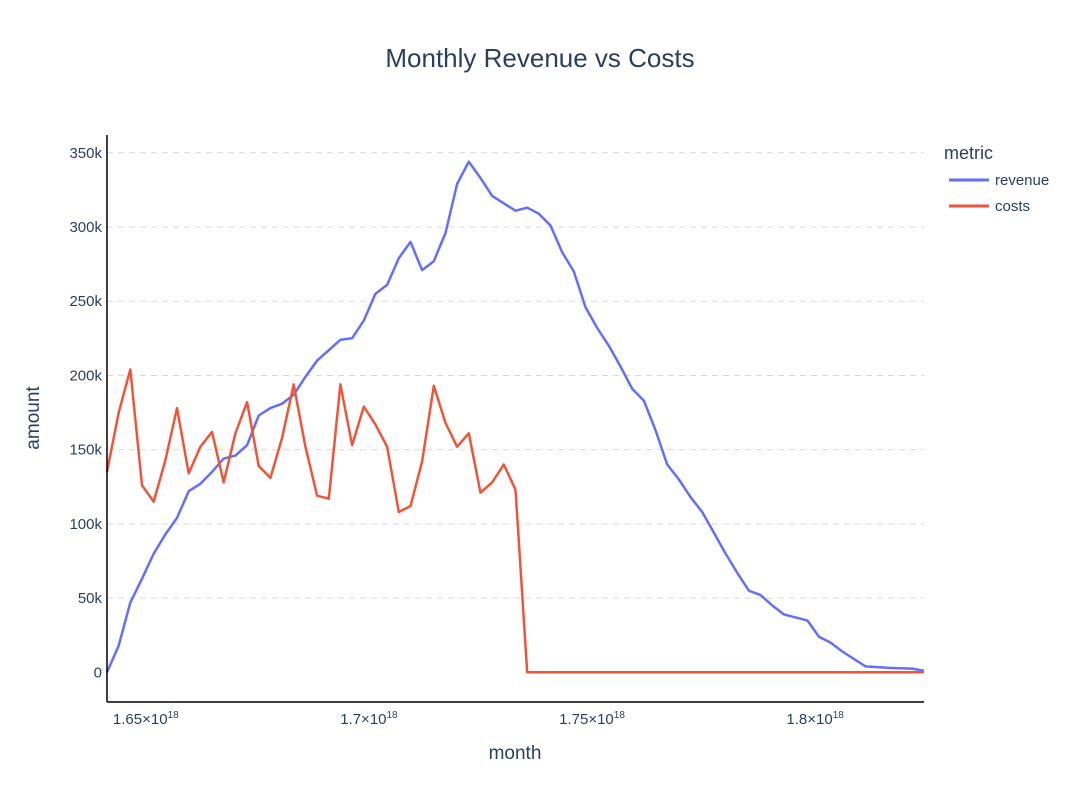  I want to click on legend-item-costs: costs, so click(989, 206).